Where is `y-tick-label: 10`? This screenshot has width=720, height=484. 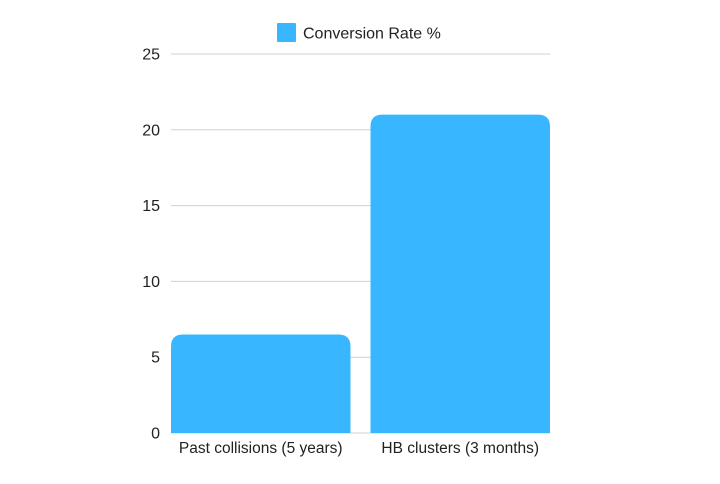
y-tick-label: 10 is located at coordinates (151, 282).